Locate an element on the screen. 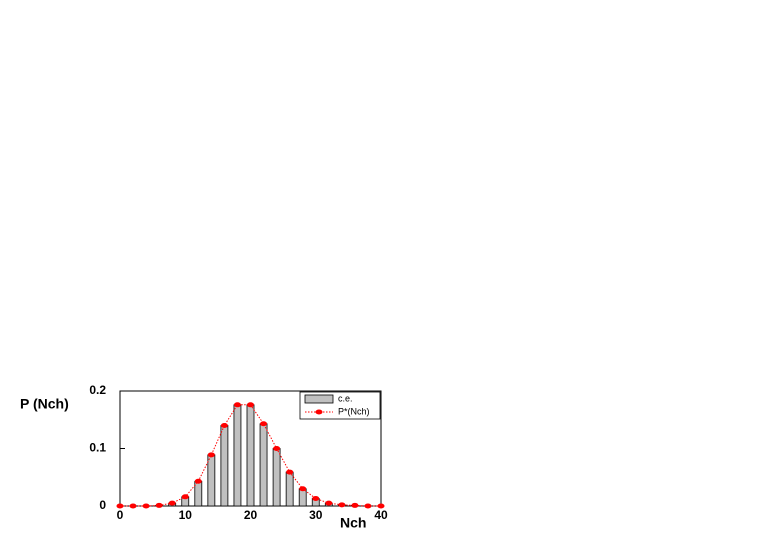  legend-label: P*(Nch) is located at coordinates (354, 411).